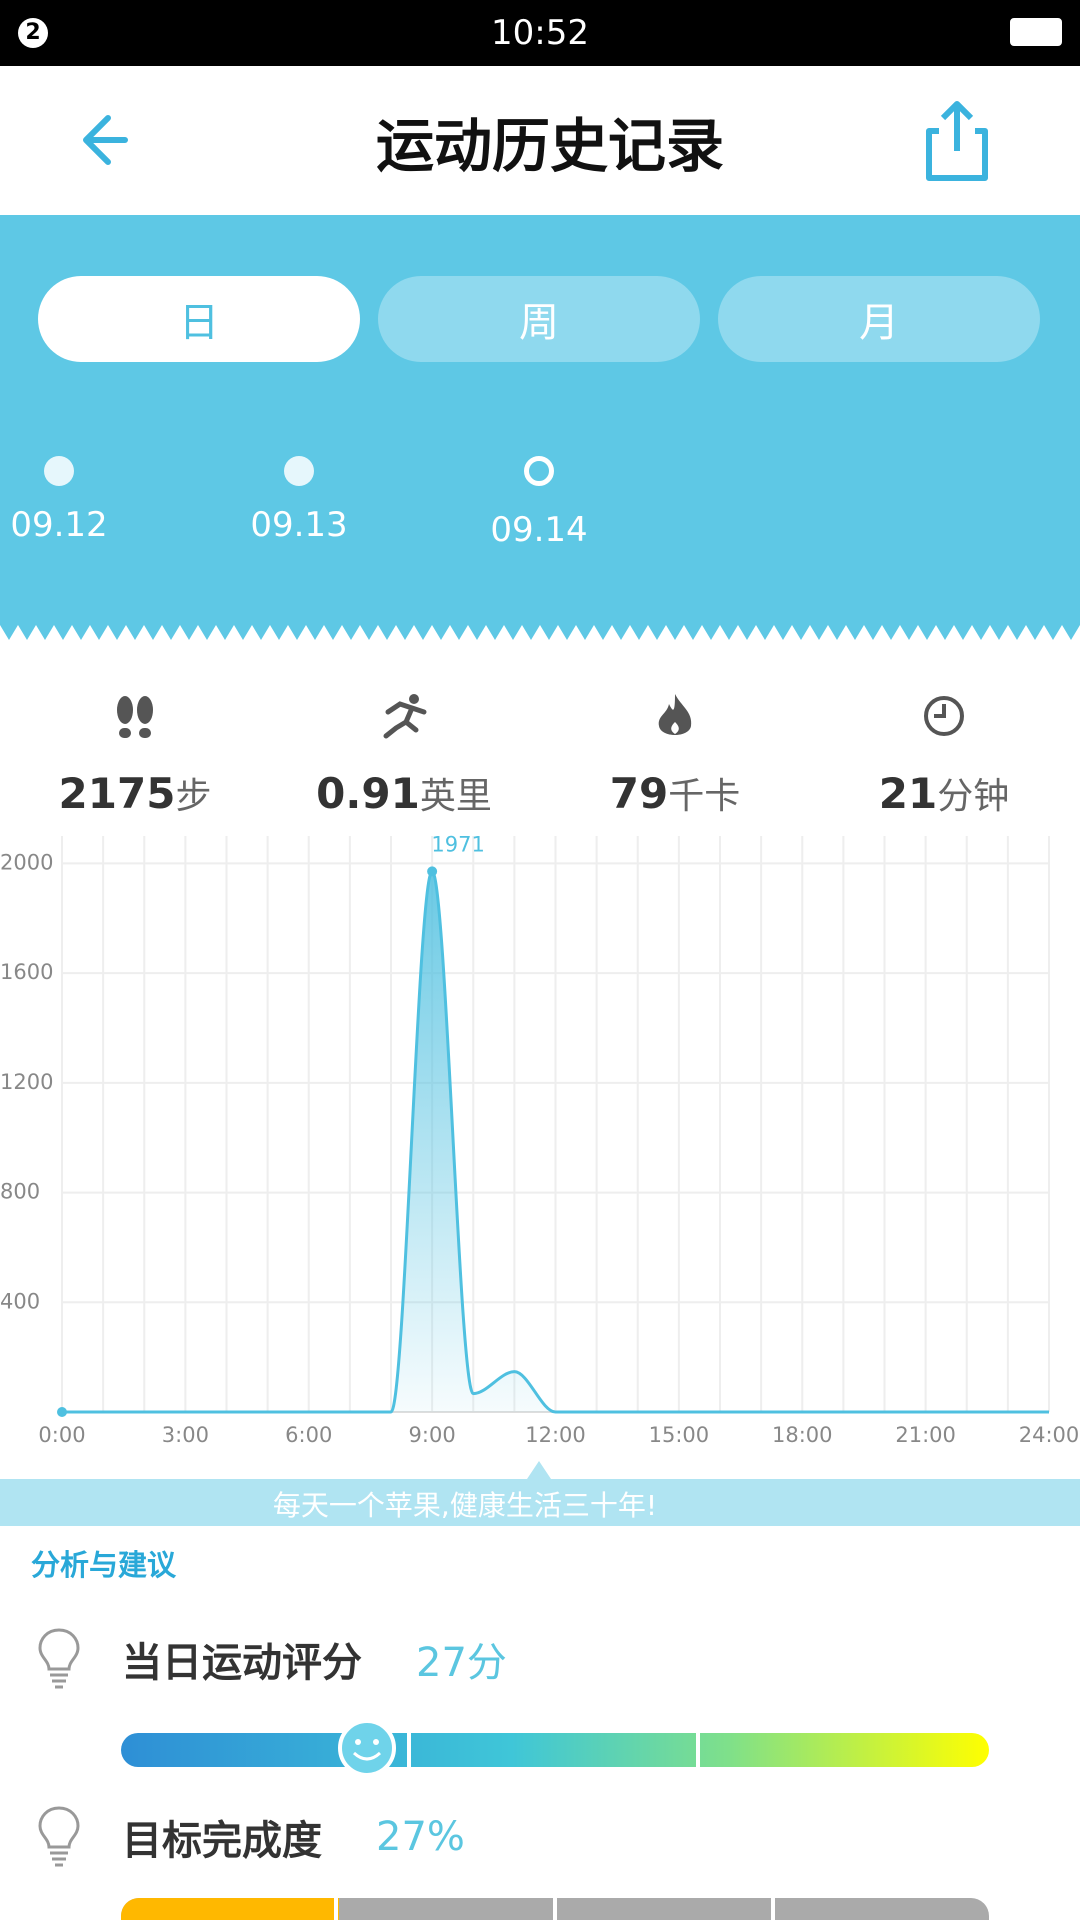 The height and width of the screenshot is (1920, 1080). Describe the element at coordinates (925, 1435) in the screenshot. I see `x-tick-label: 21:00` at that location.